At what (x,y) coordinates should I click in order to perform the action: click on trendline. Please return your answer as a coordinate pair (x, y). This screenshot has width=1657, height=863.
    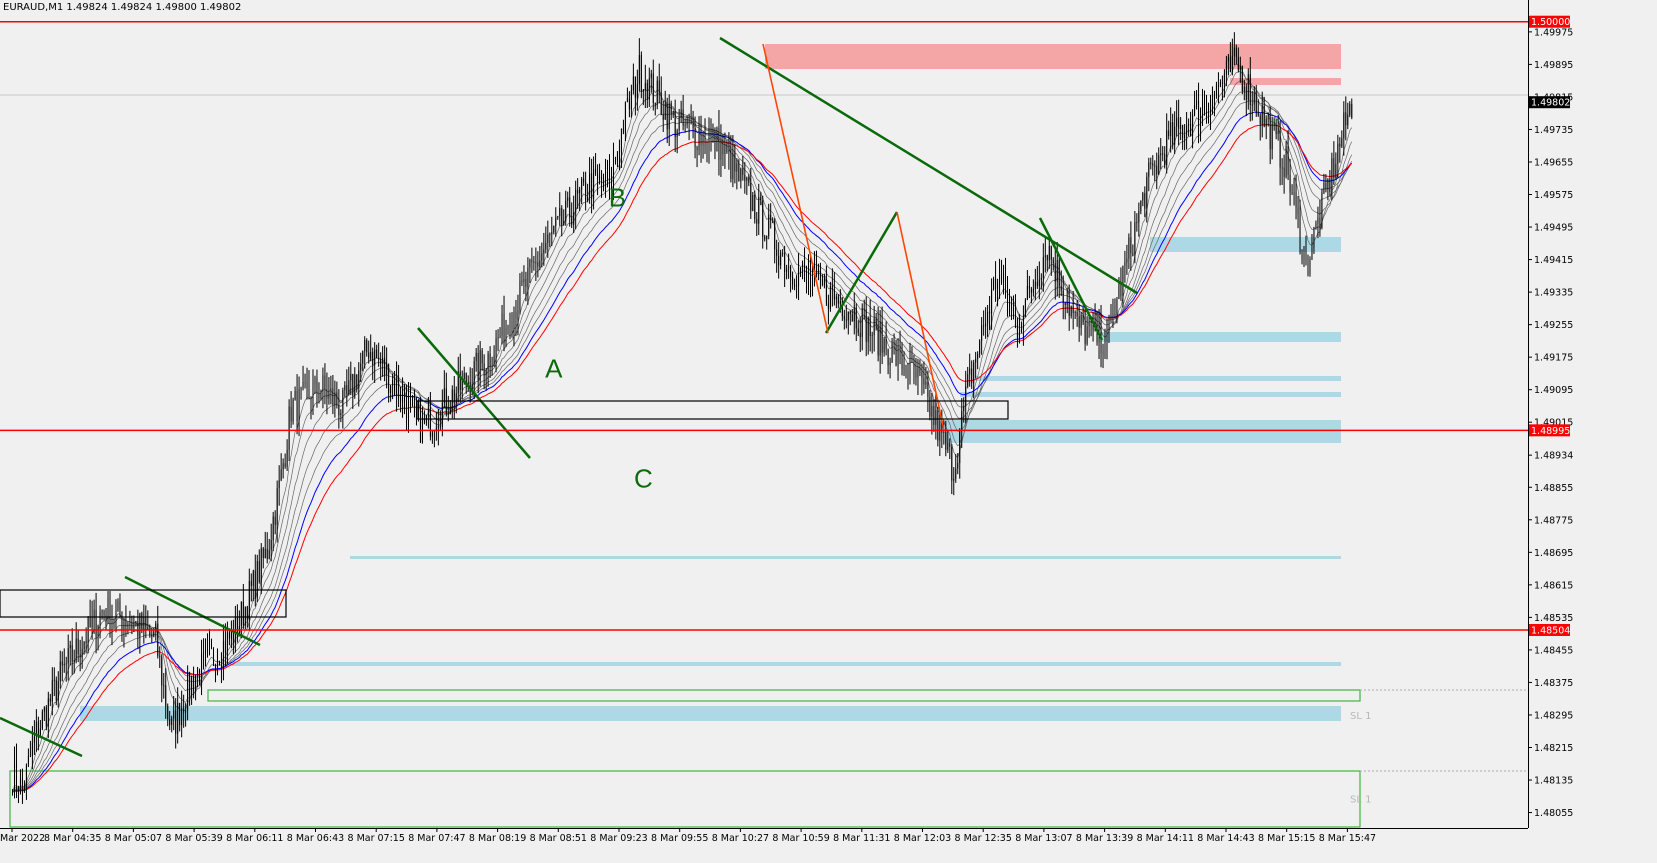
    Looking at the image, I should click on (41, 737).